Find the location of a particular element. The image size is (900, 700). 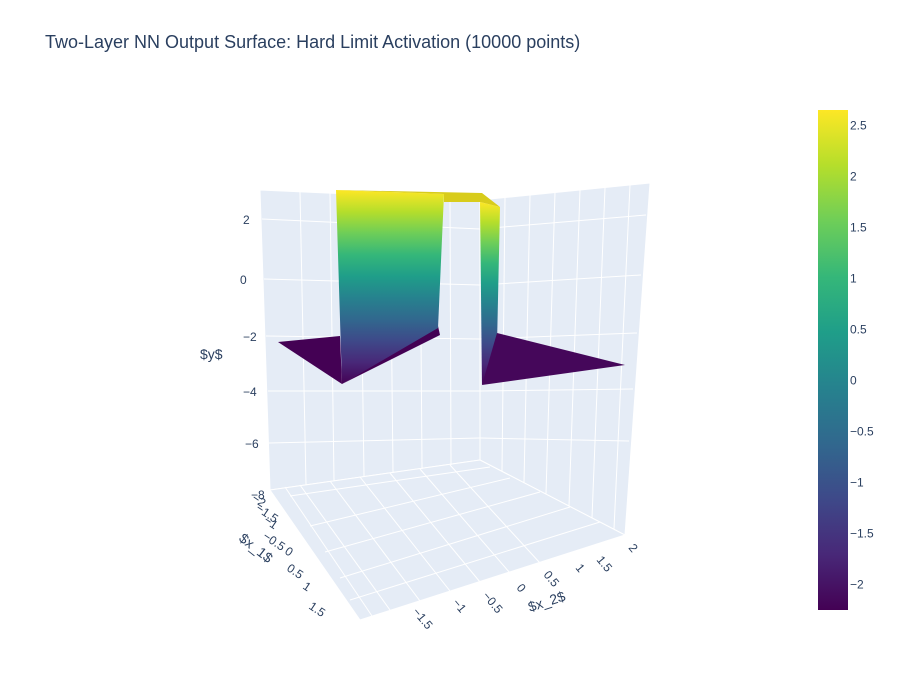

z-tick: −2 is located at coordinates (250, 337).